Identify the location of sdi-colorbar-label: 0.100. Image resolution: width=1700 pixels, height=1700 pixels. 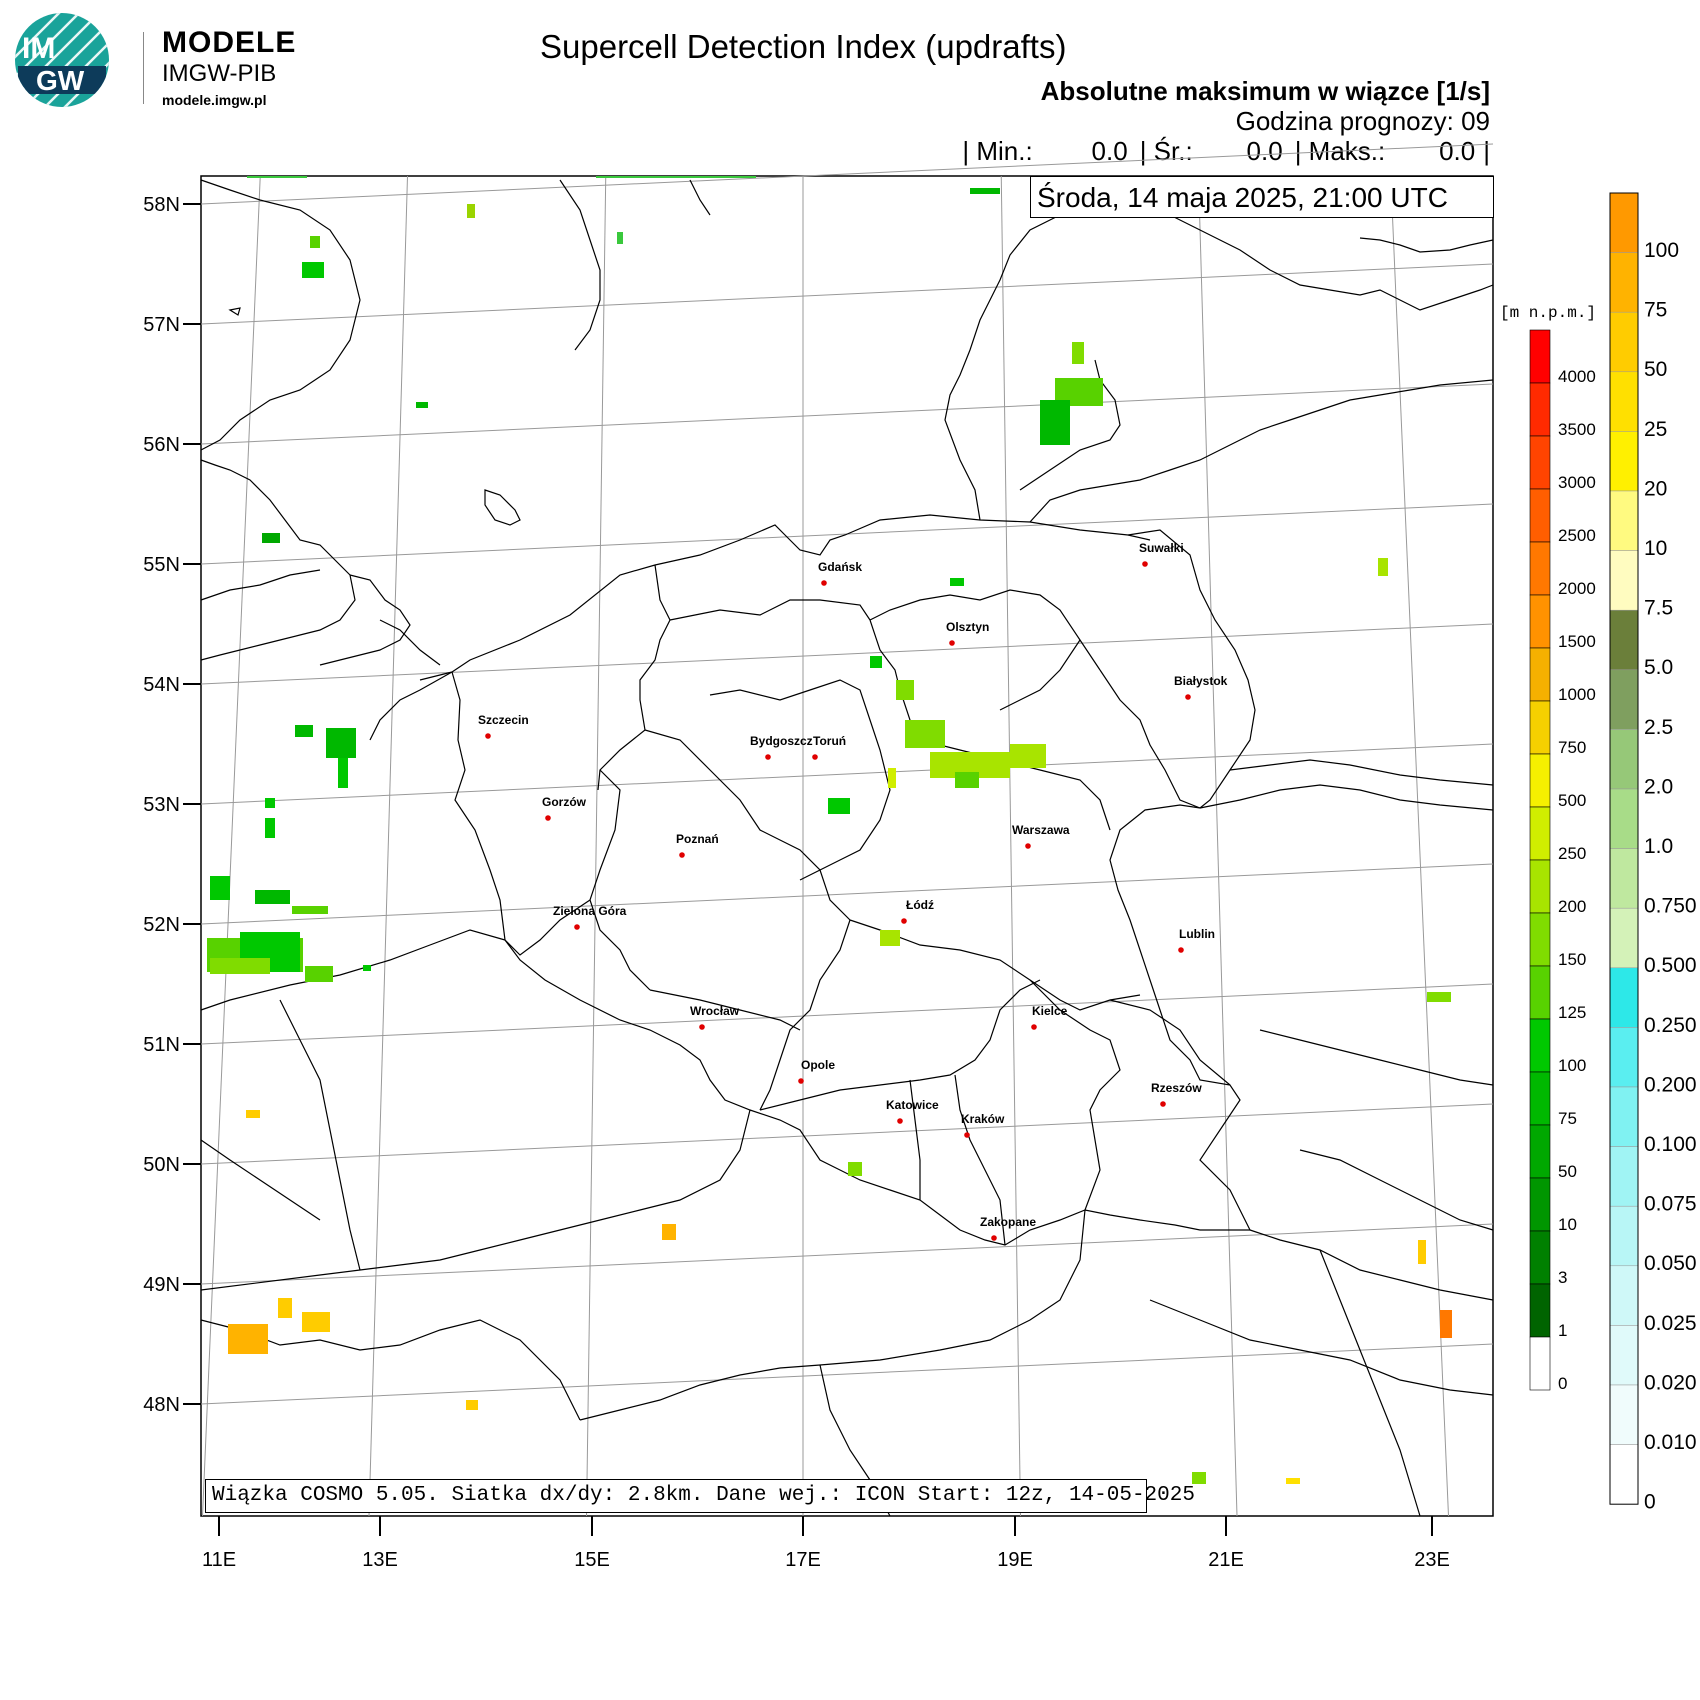
(1670, 1144).